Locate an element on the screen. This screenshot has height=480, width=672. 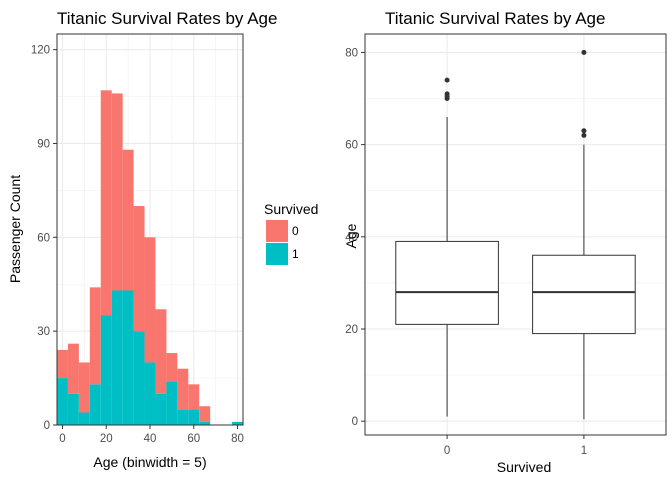
legend: Survived 0 1 is located at coordinates (291, 233).